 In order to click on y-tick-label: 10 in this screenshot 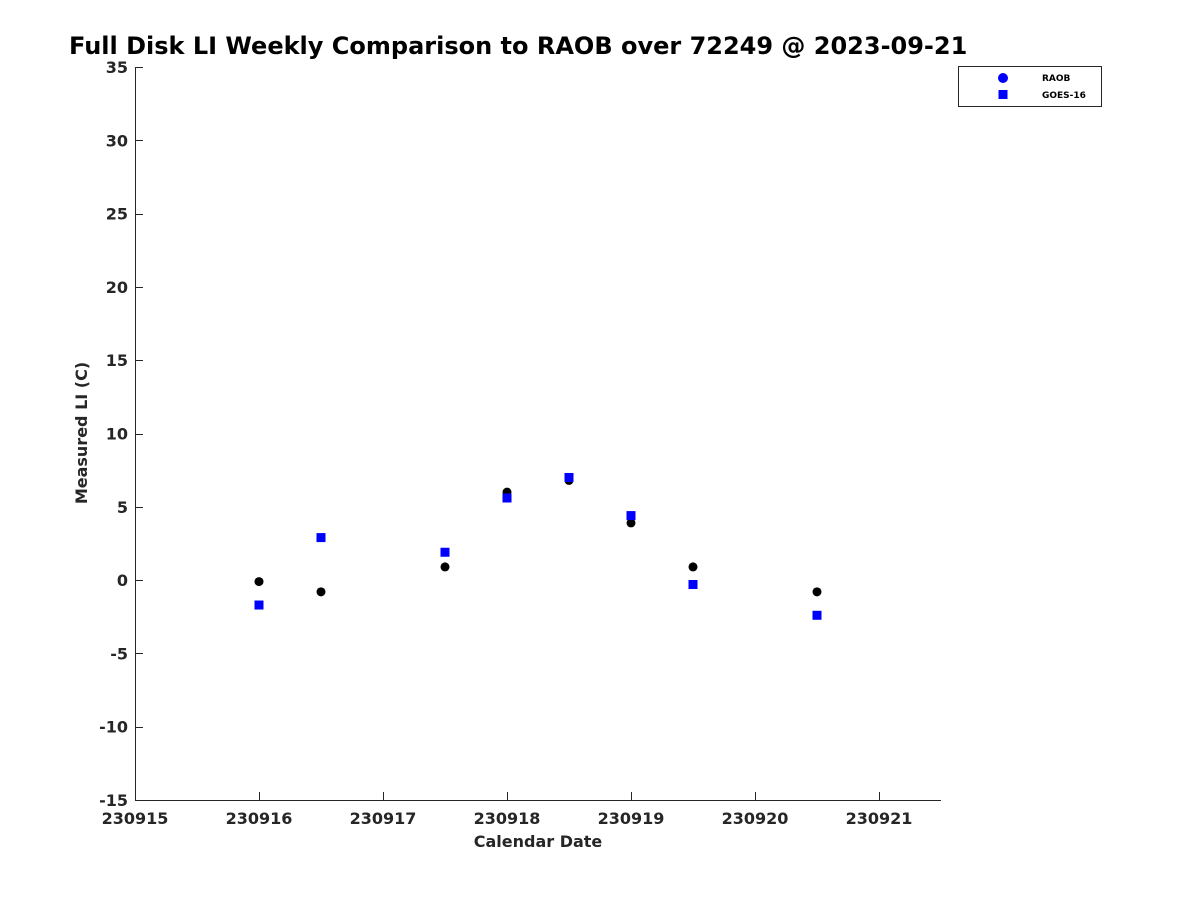, I will do `click(117, 434)`.